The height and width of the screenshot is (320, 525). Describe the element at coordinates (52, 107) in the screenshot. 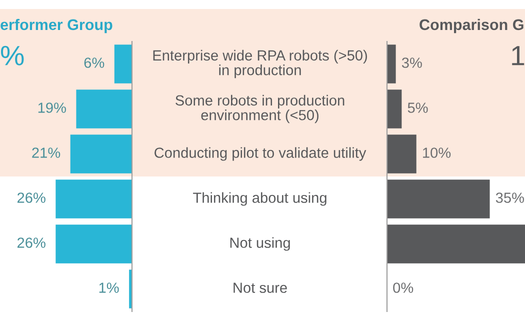

I see `data-label: 19%` at that location.